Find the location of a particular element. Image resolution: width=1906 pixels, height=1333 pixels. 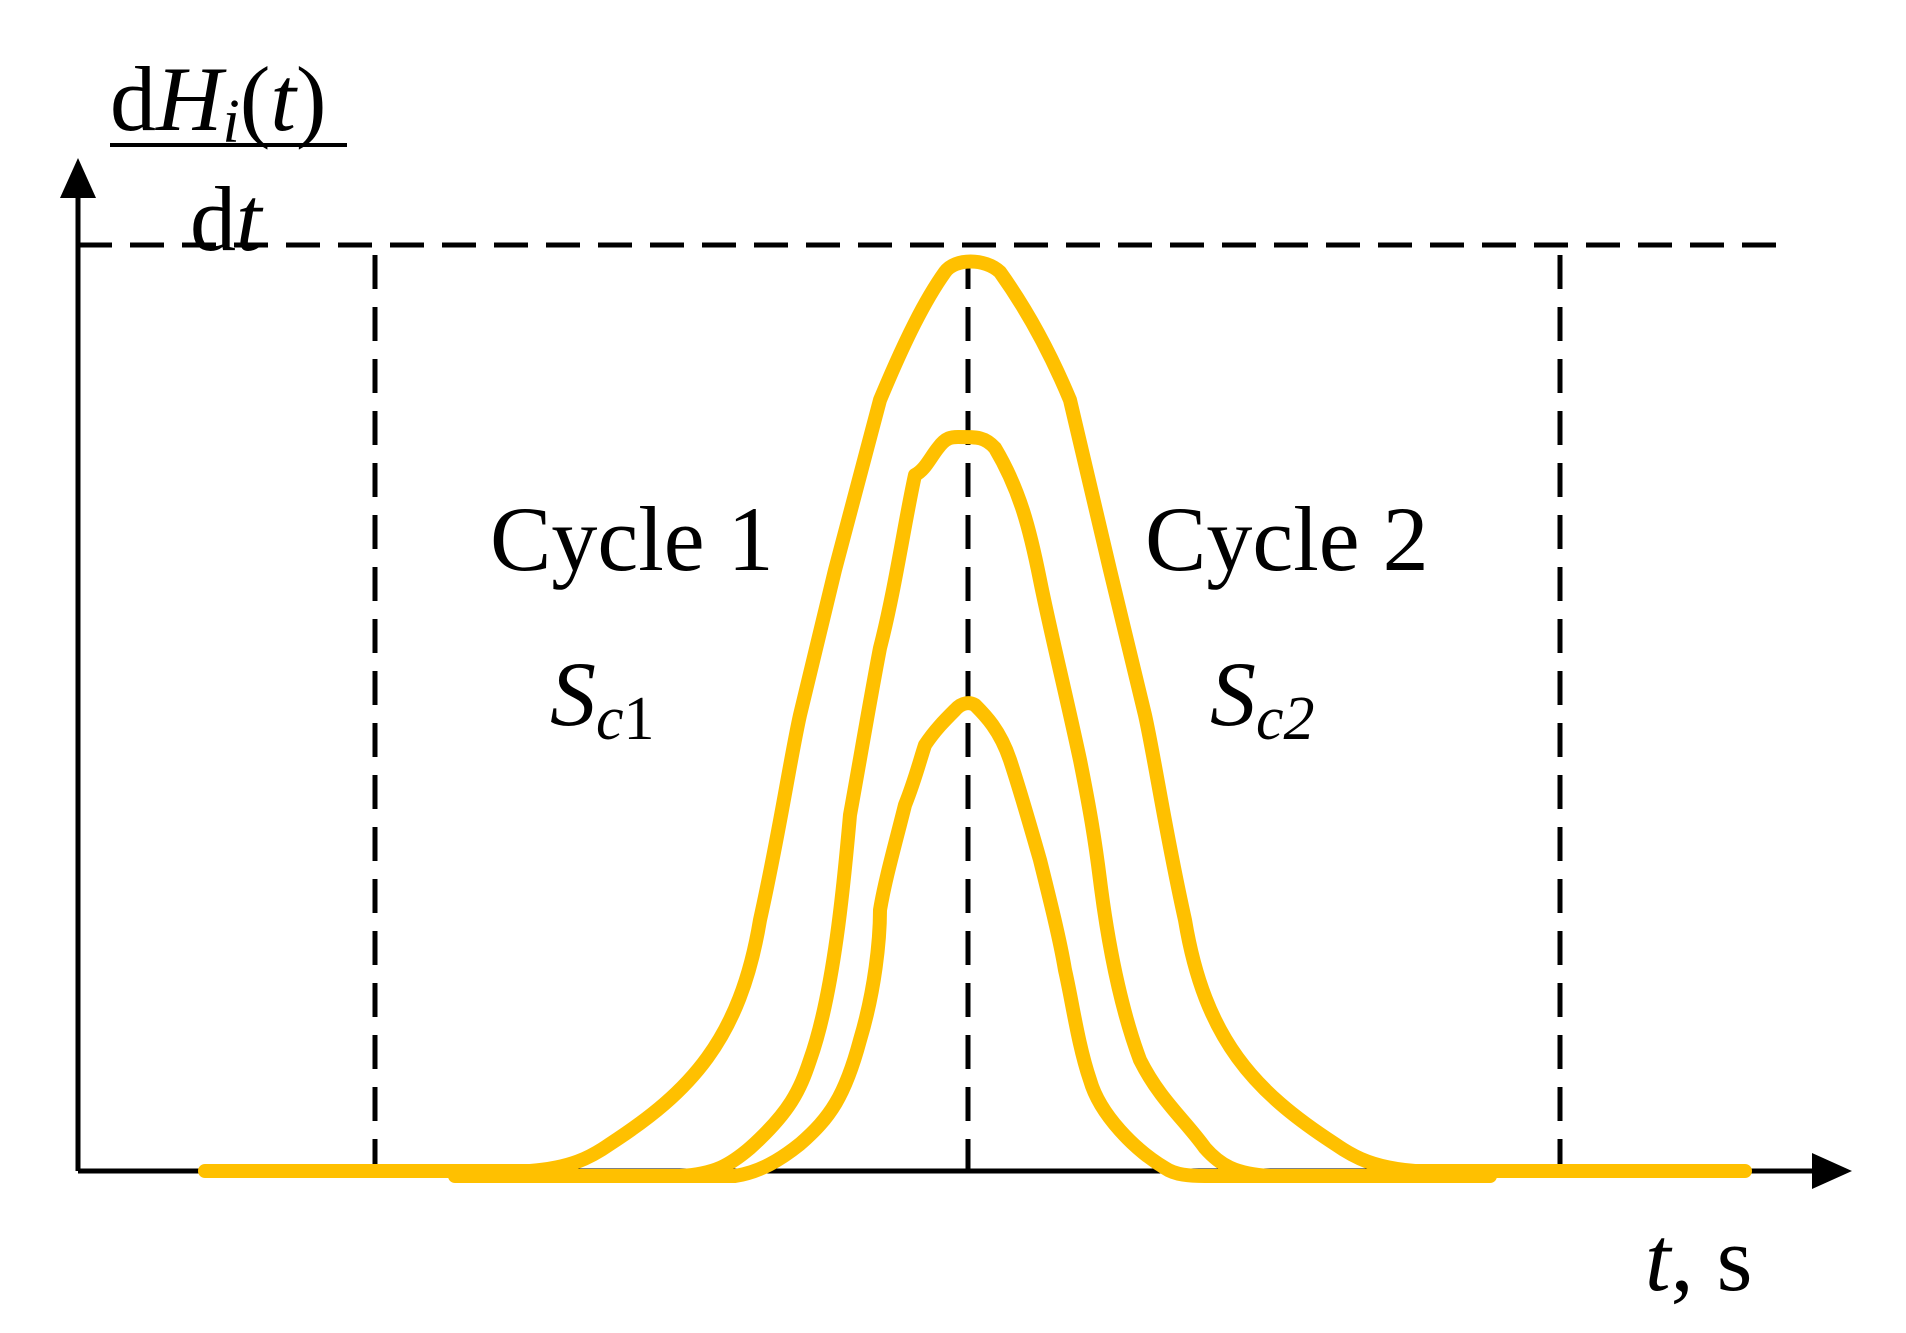

y-label-H: H is located at coordinates (191, 99).